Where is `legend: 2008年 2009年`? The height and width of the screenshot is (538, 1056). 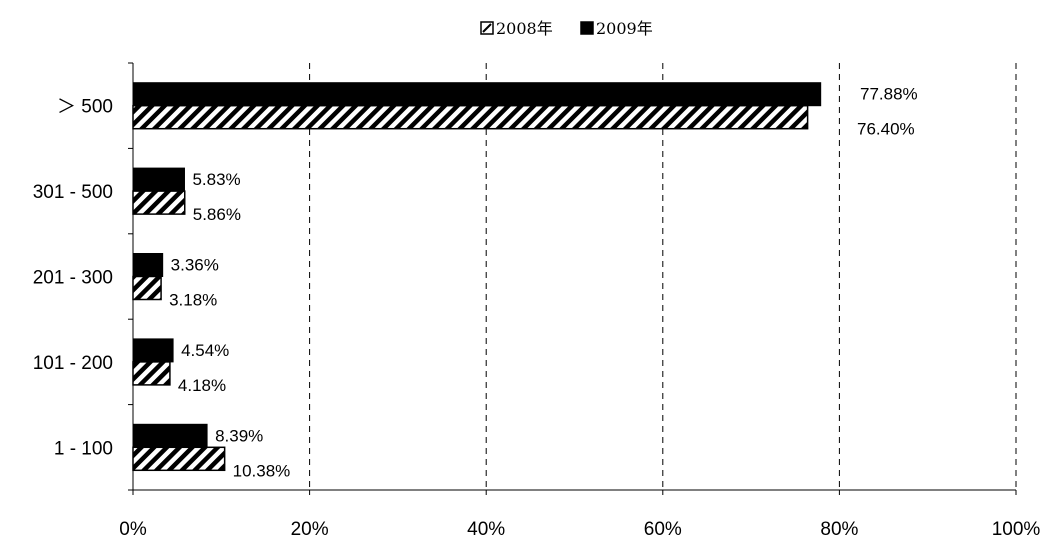 legend: 2008年 2009年 is located at coordinates (566, 28).